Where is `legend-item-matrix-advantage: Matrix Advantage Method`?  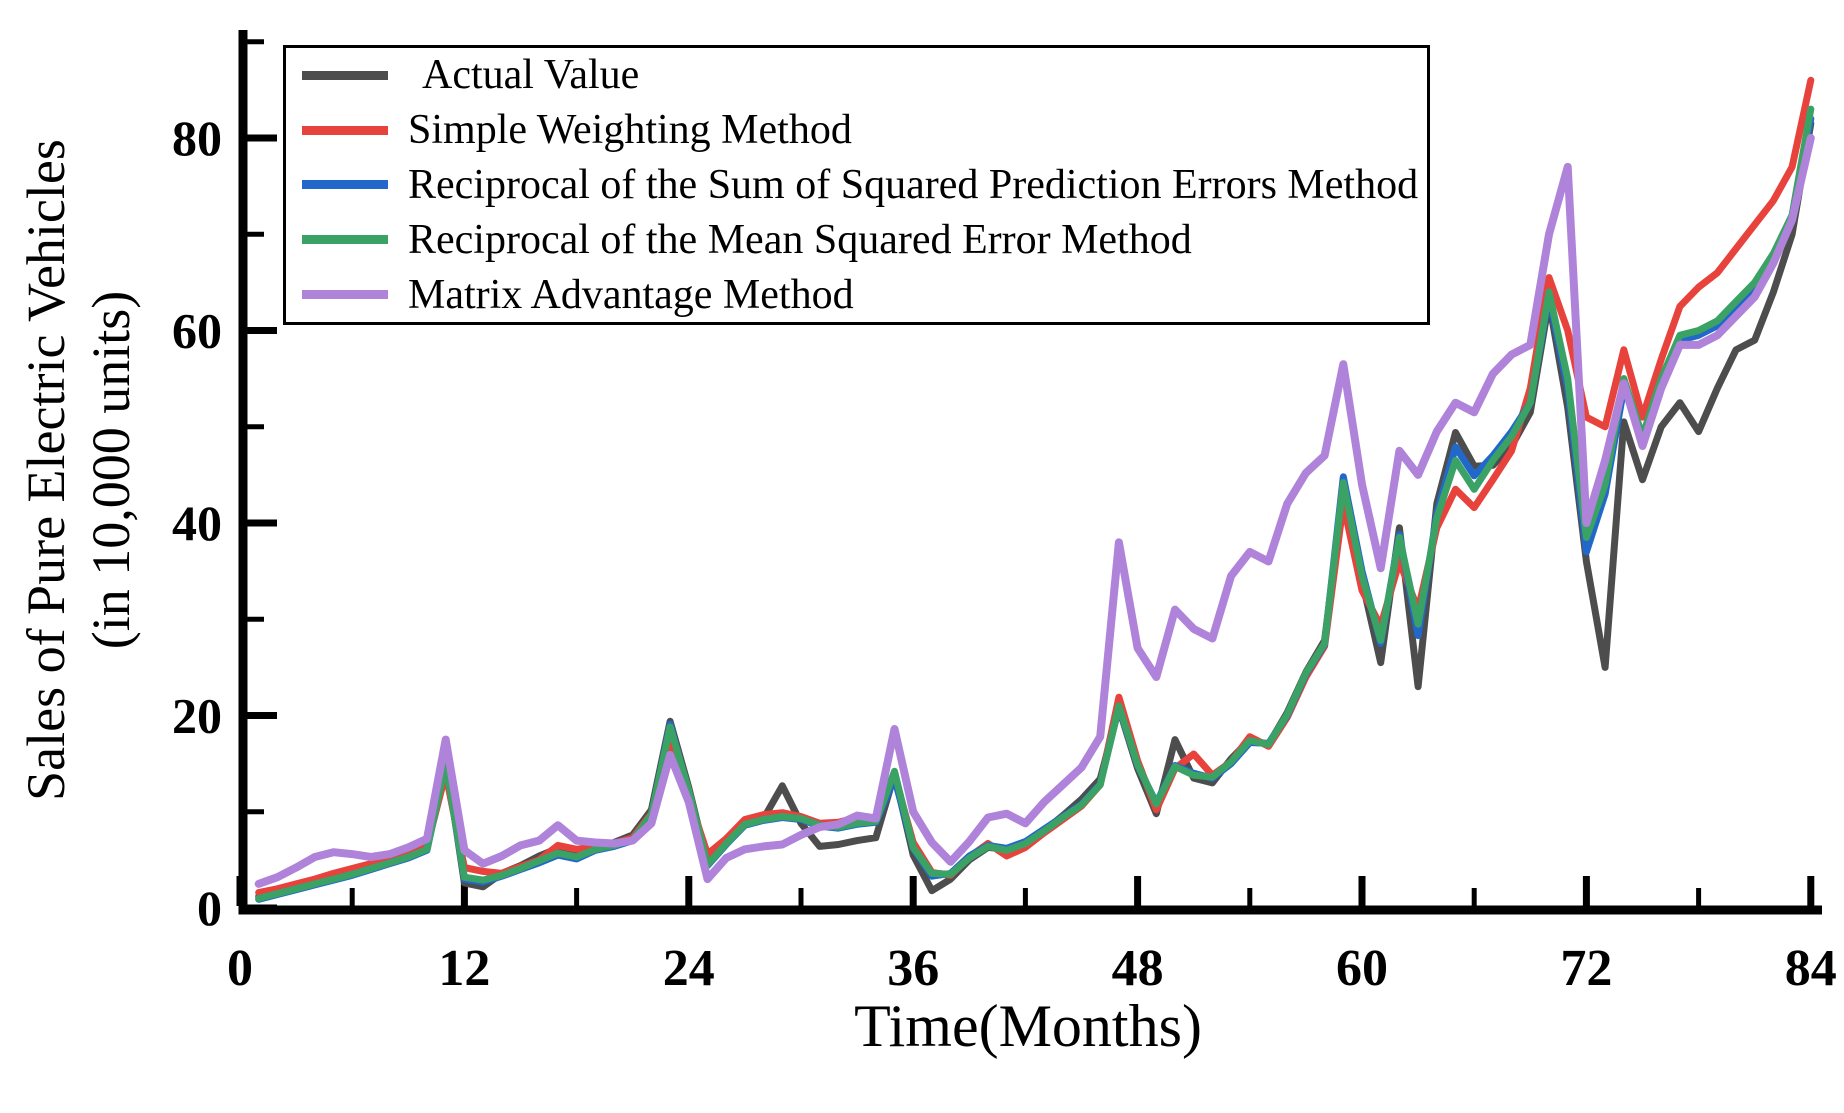
legend-item-matrix-advantage: Matrix Advantage Method is located at coordinates (856, 295).